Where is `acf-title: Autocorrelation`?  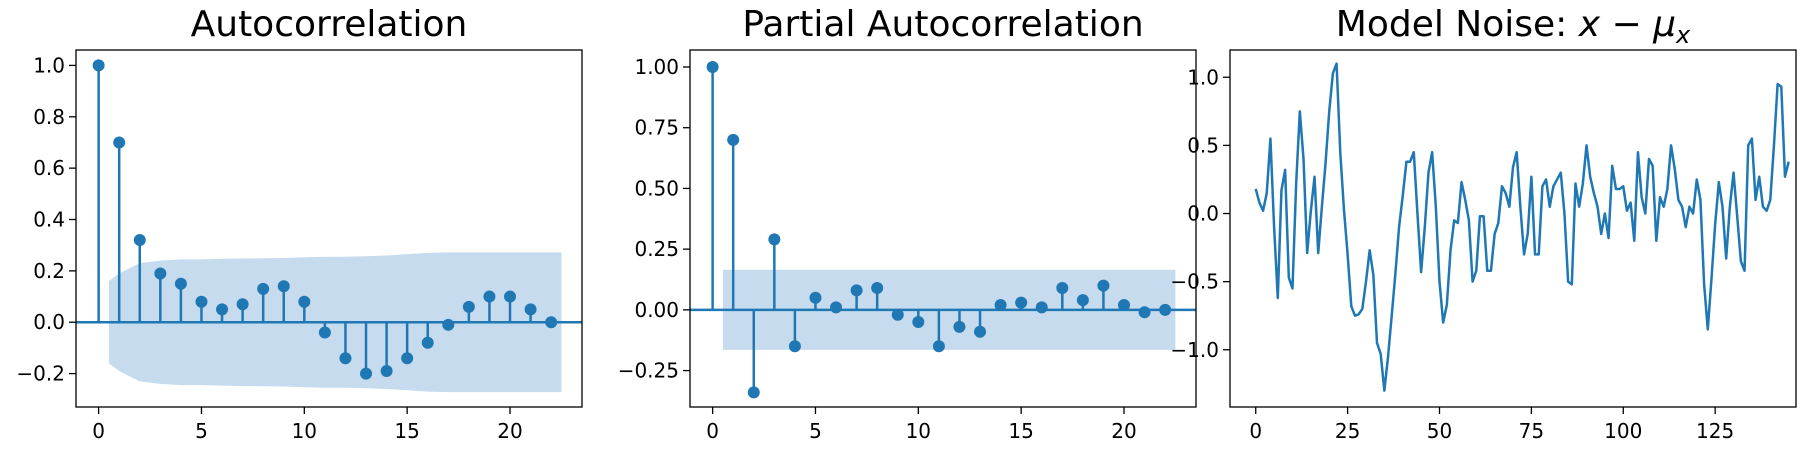 acf-title: Autocorrelation is located at coordinates (329, 24).